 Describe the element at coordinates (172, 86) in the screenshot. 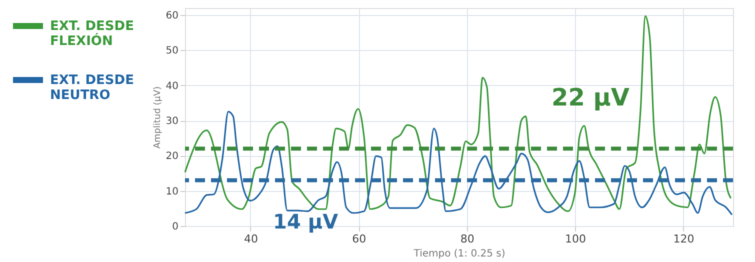

I see `y-tick-label: 40` at that location.